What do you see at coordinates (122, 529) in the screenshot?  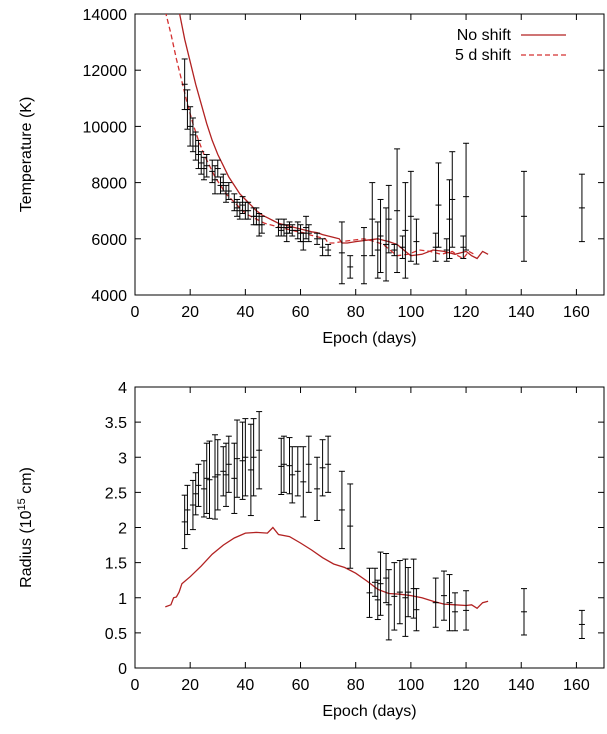 I see `y-tick-label: 2` at bounding box center [122, 529].